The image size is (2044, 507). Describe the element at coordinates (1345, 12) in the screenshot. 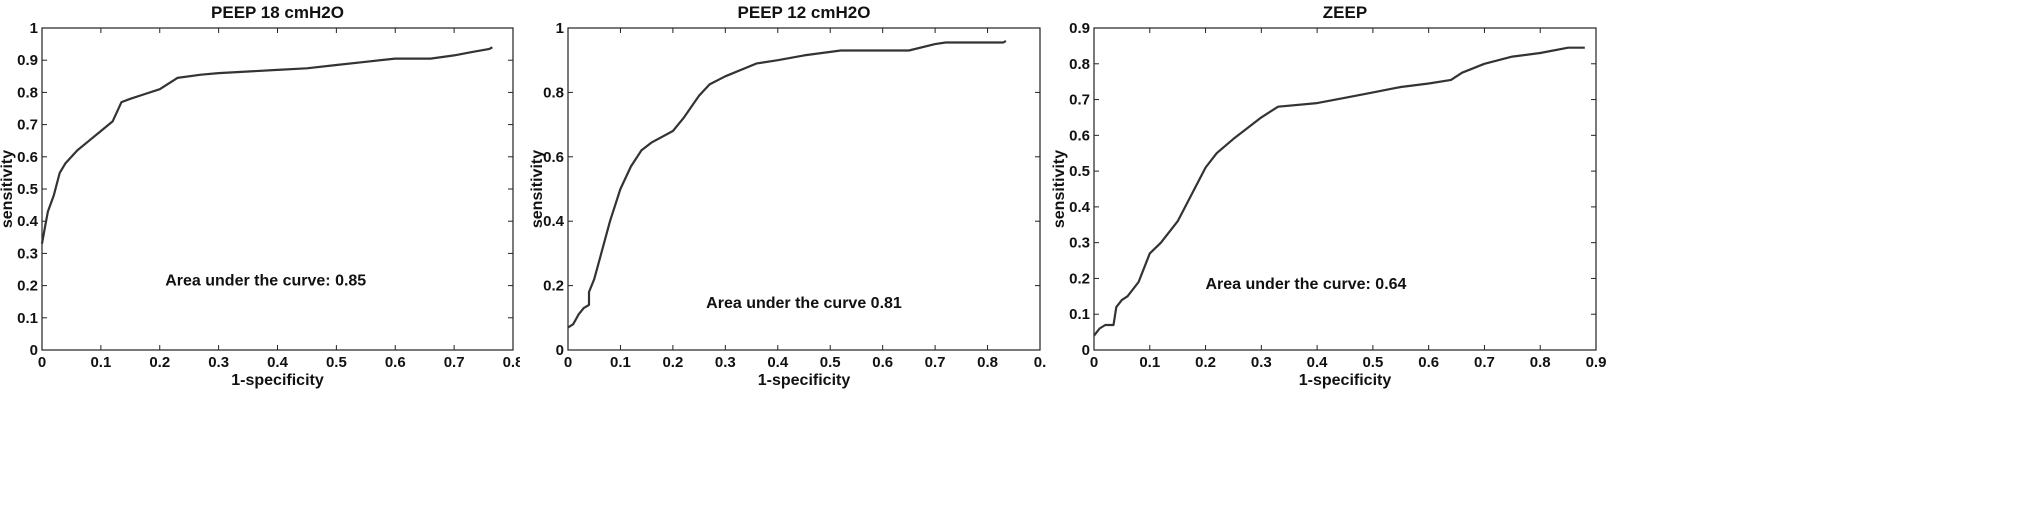

I see `chart-title: ZEEP` at that location.